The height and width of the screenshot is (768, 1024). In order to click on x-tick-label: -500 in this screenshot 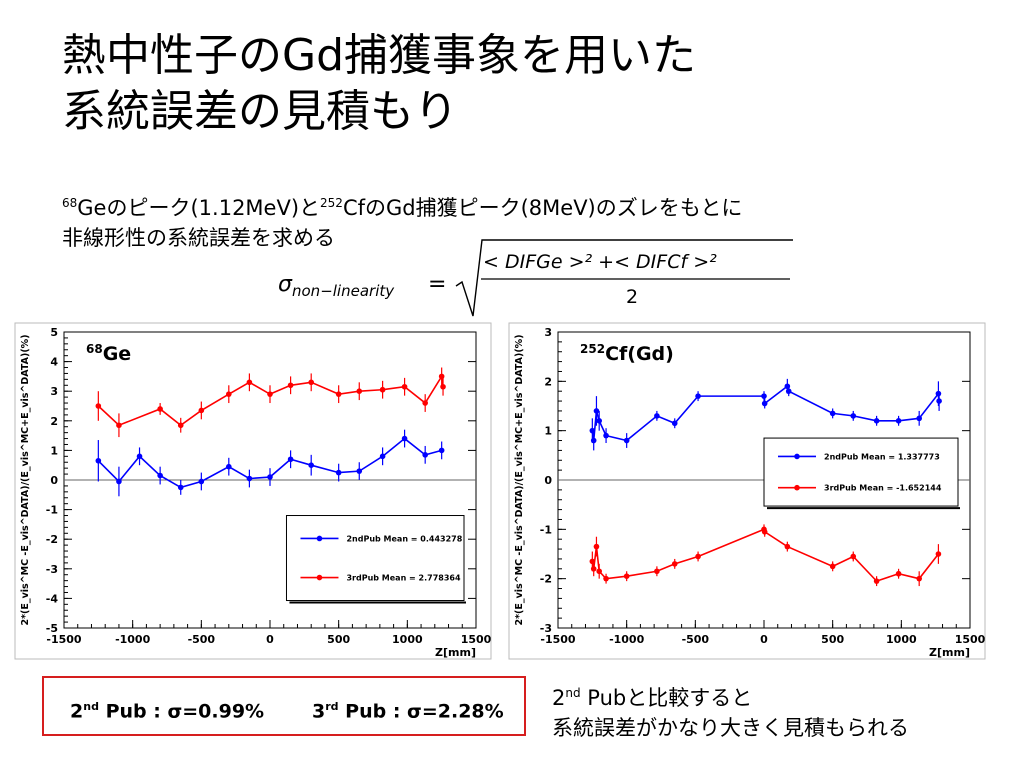, I will do `click(202, 639)`.